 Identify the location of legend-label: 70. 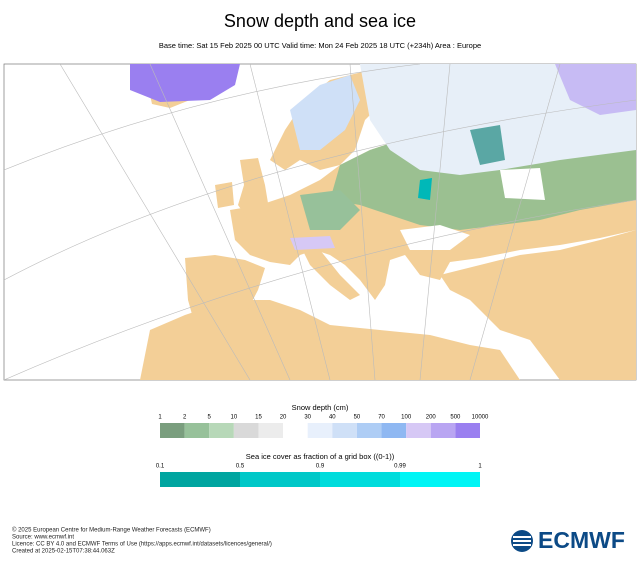
(381, 418).